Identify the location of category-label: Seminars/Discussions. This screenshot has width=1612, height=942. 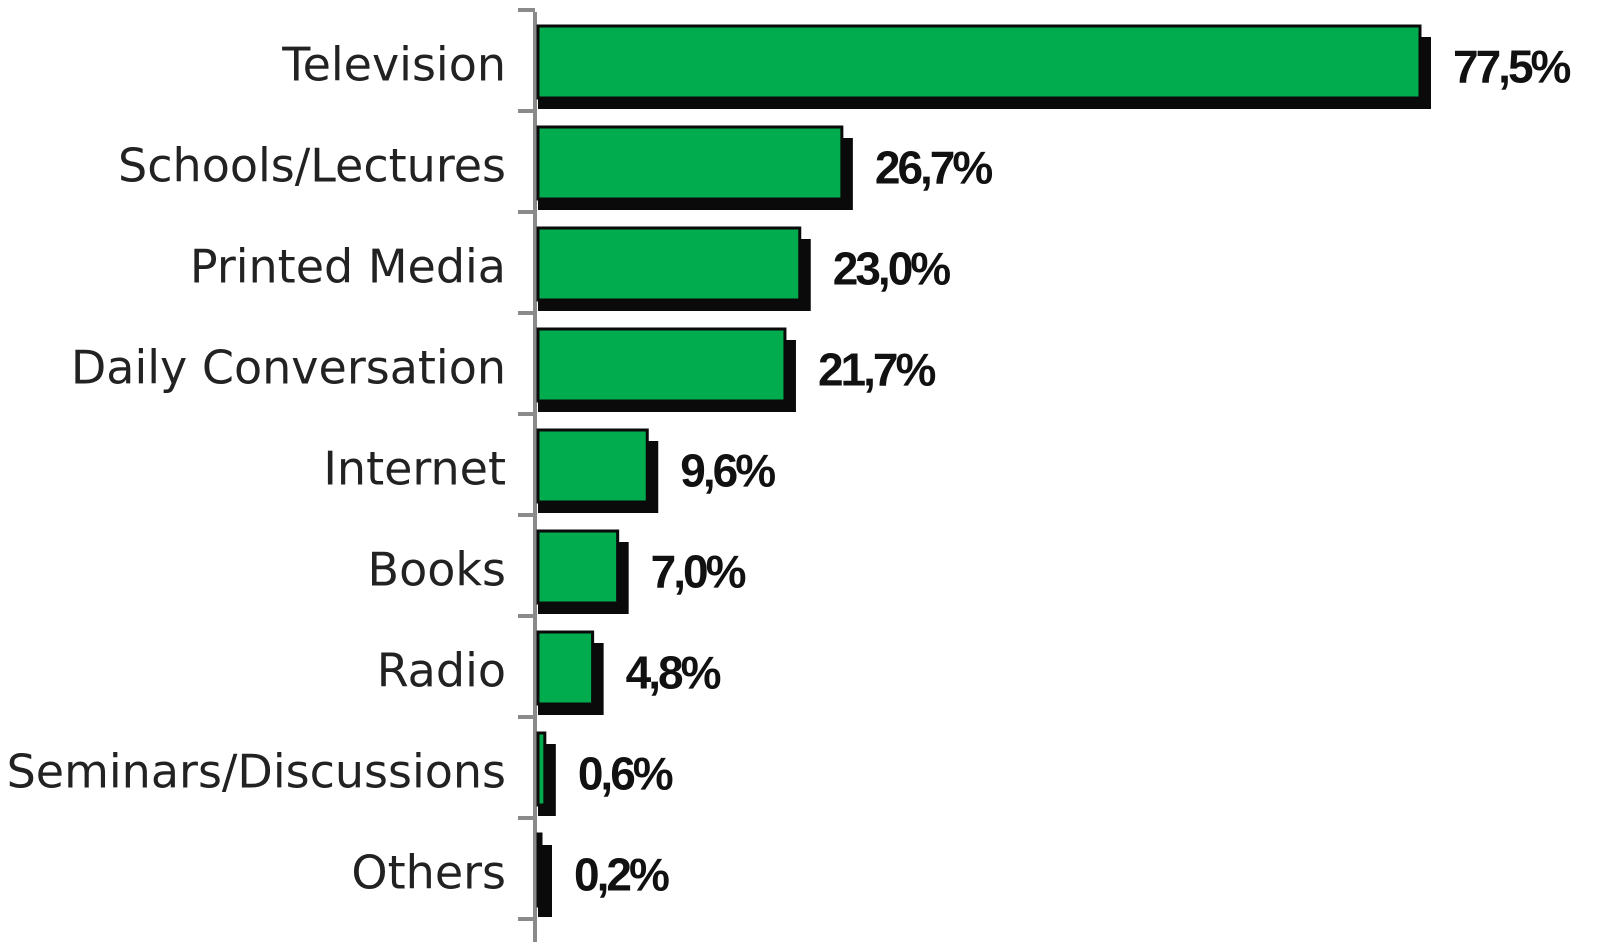
(256, 772).